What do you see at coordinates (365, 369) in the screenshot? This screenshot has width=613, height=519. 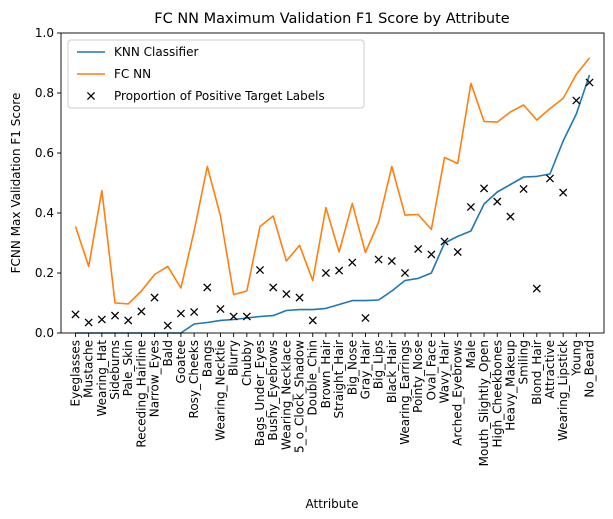 I see `x-tick-label: Gray_Hair` at bounding box center [365, 369].